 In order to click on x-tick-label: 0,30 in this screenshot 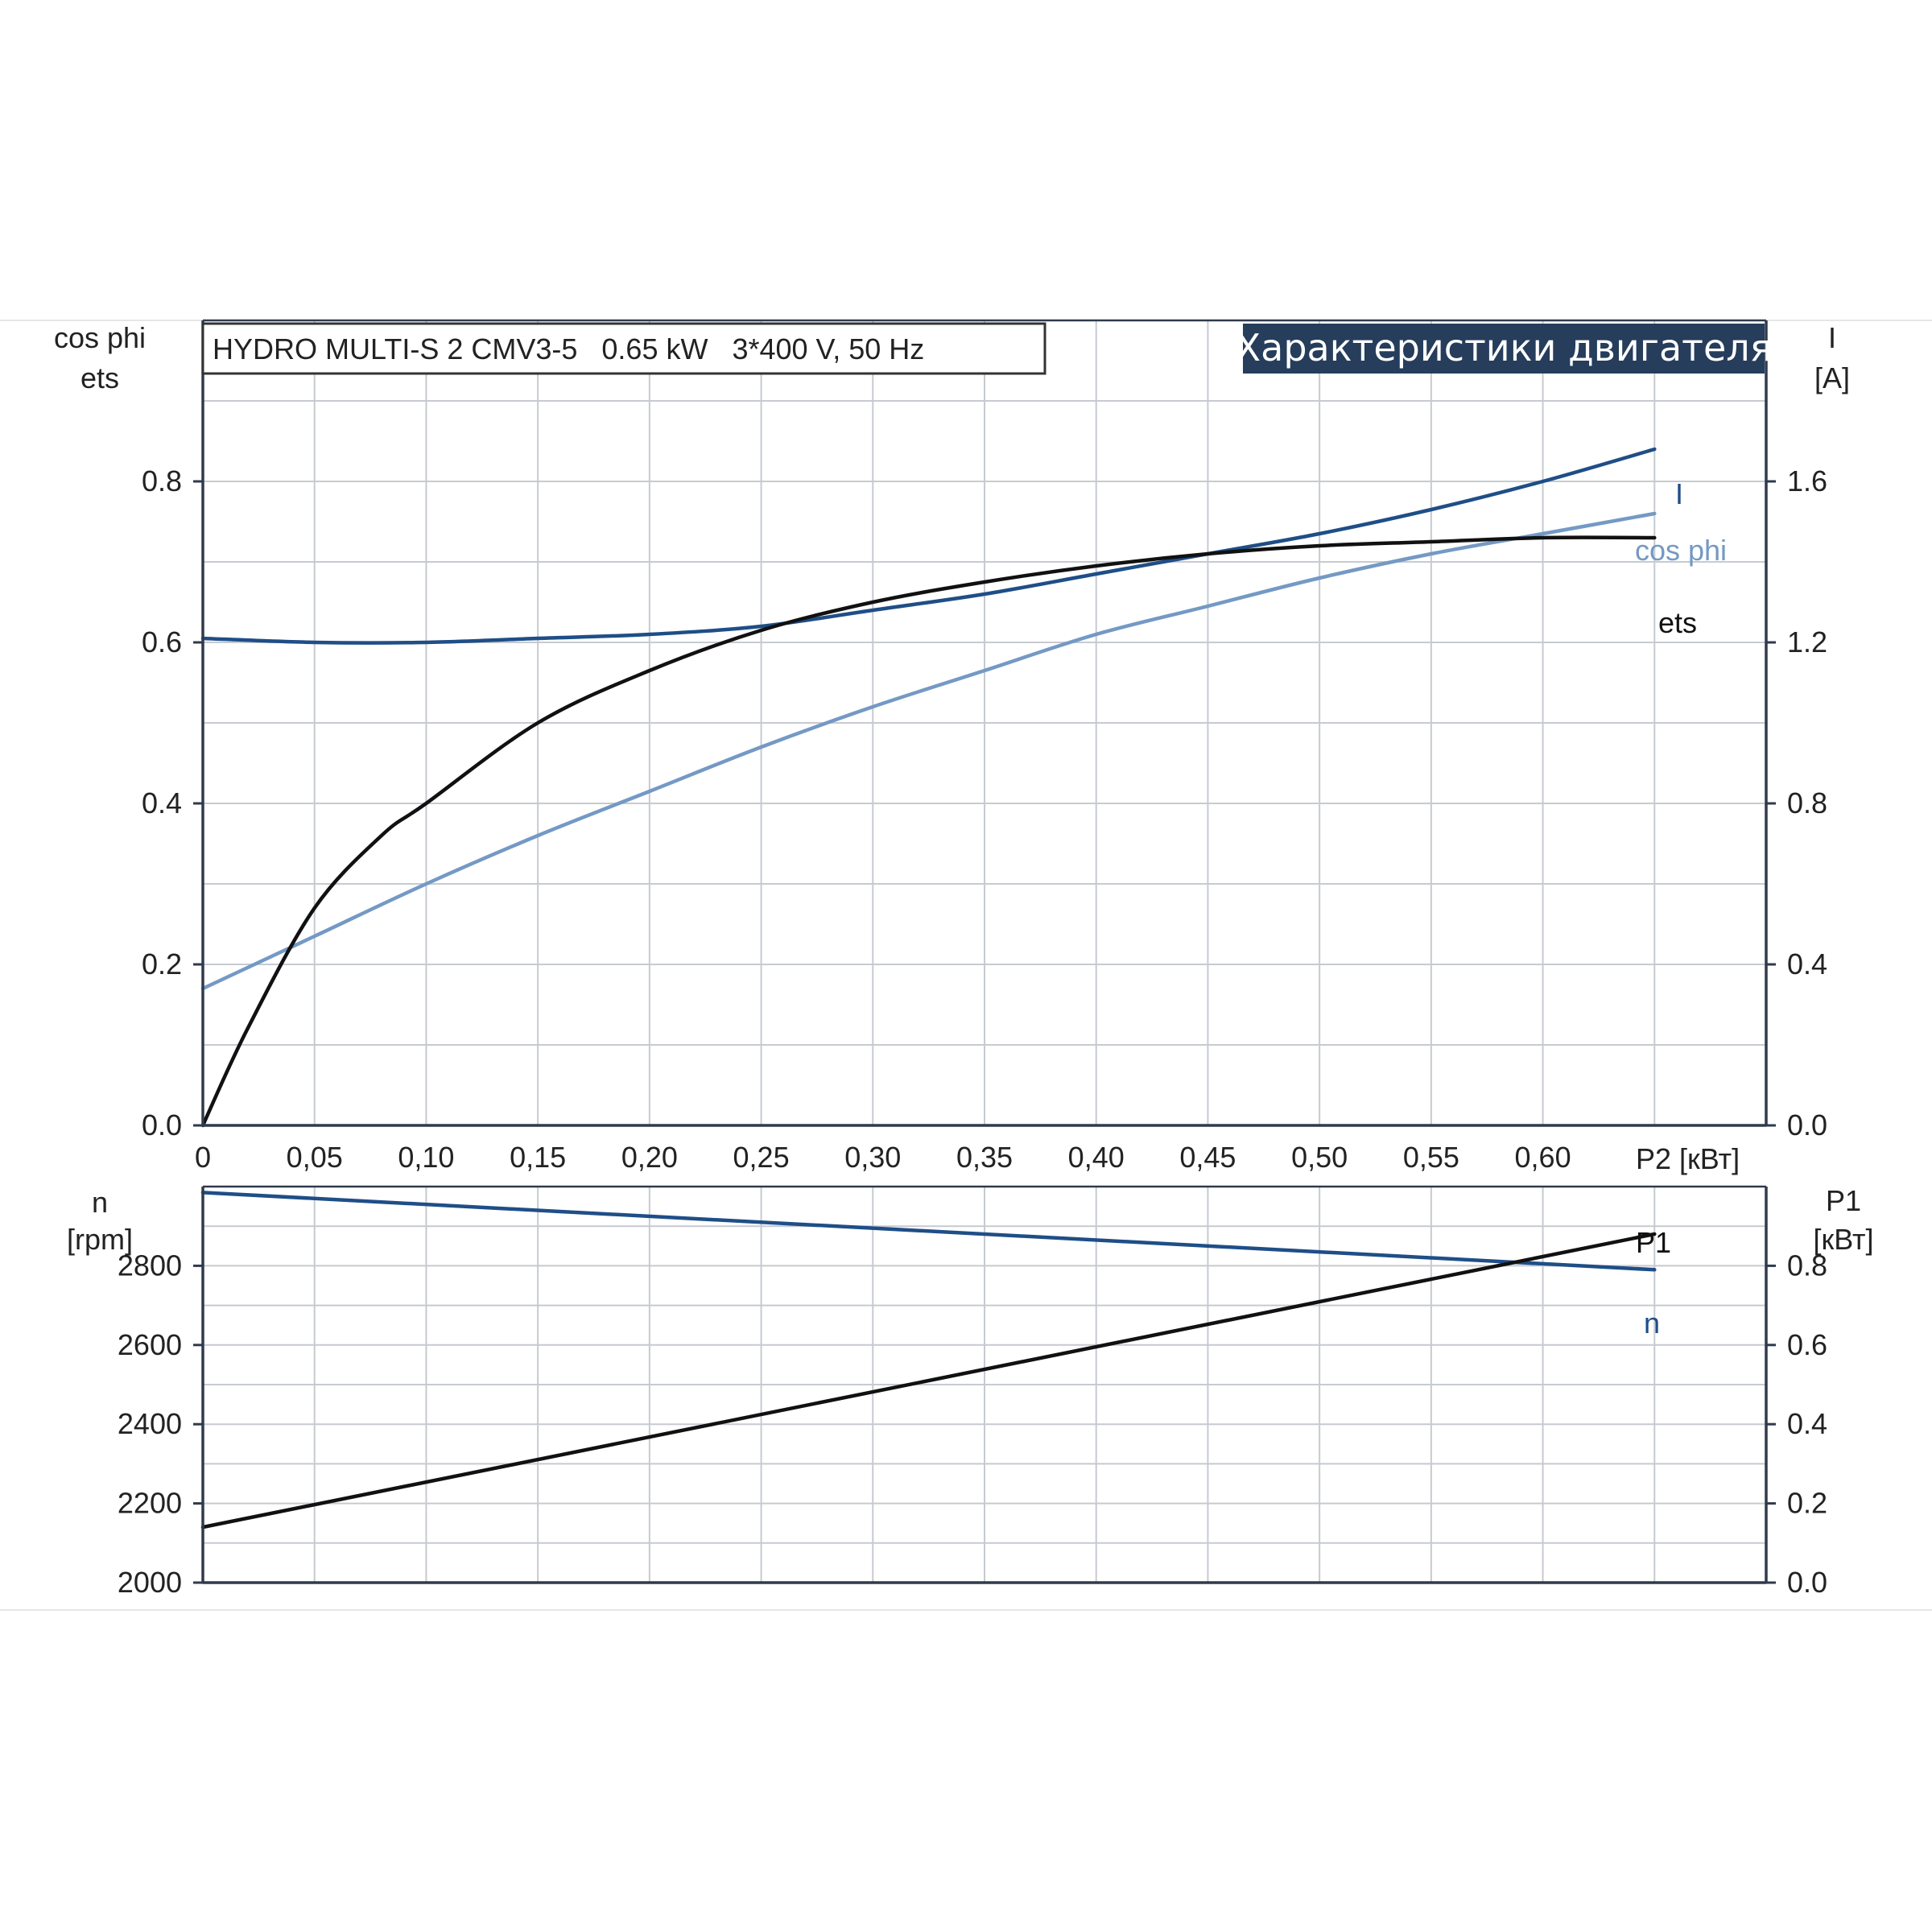, I will do `click(872, 1157)`.